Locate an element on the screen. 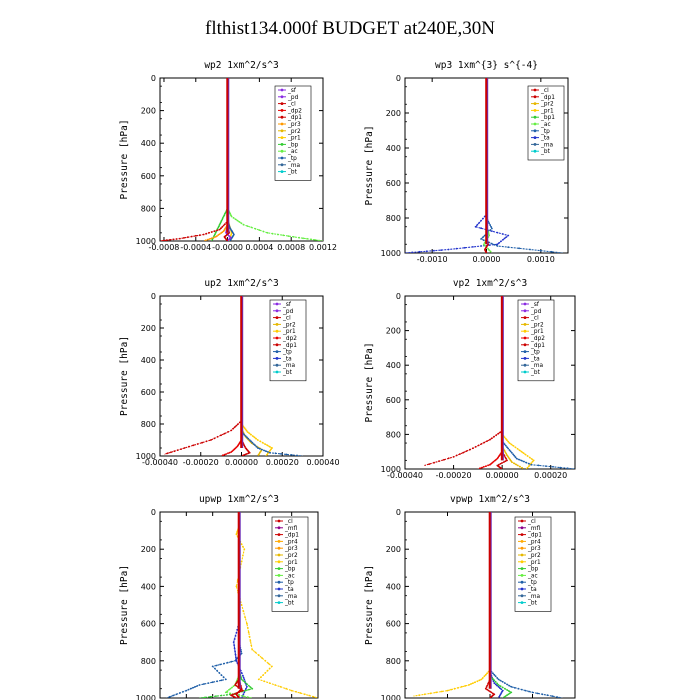 Image resolution: width=700 pixels, height=700 pixels. legend-label: _pr1 is located at coordinates (537, 332).